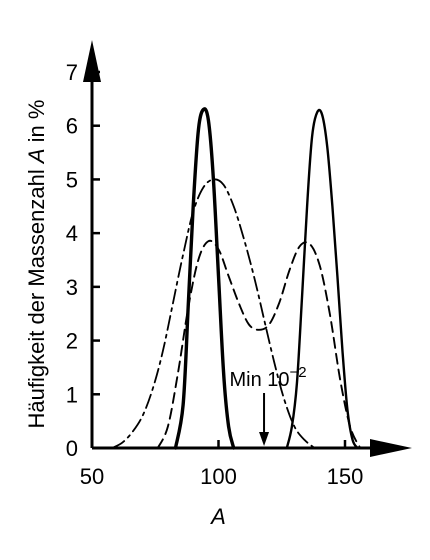 The image size is (430, 560). What do you see at coordinates (36, 295) in the screenshot?
I see `y-axis-title-part: Häufigkeit der Massenzahl` at bounding box center [36, 295].